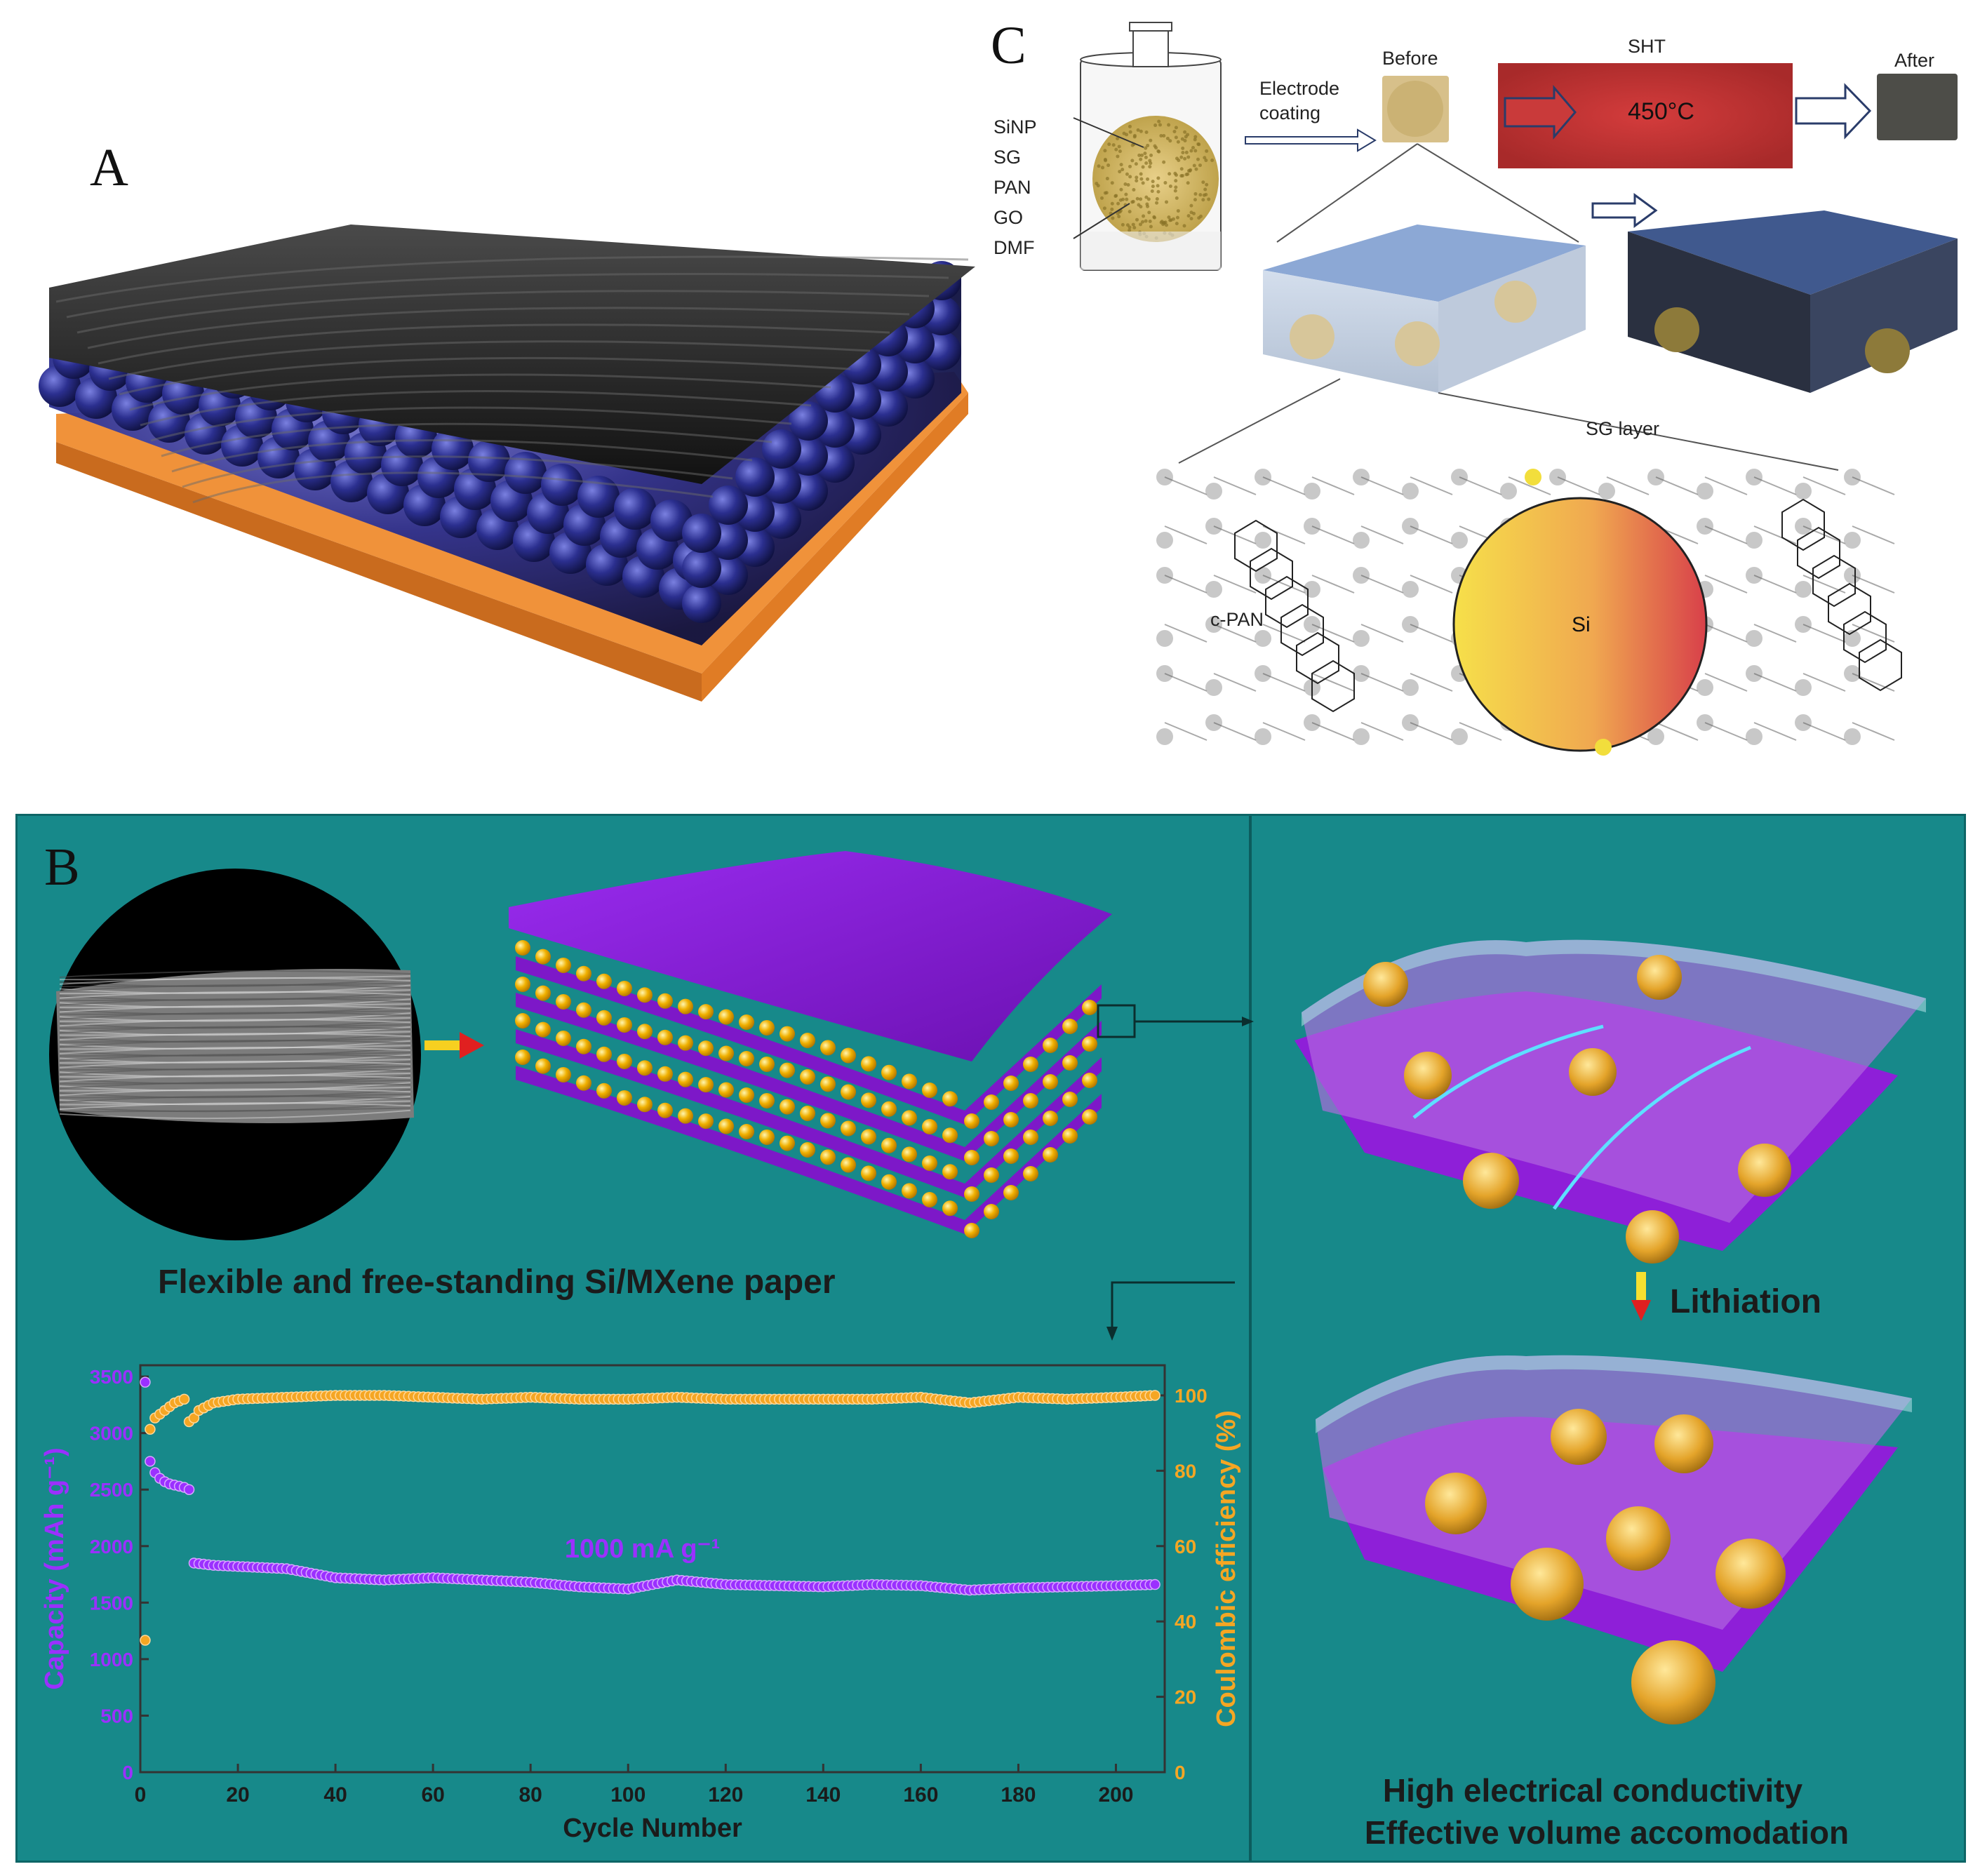 Image resolution: width=1980 pixels, height=1876 pixels. Describe the element at coordinates (1610, 1102) in the screenshot. I see `sheet-before-lithiation` at that location.